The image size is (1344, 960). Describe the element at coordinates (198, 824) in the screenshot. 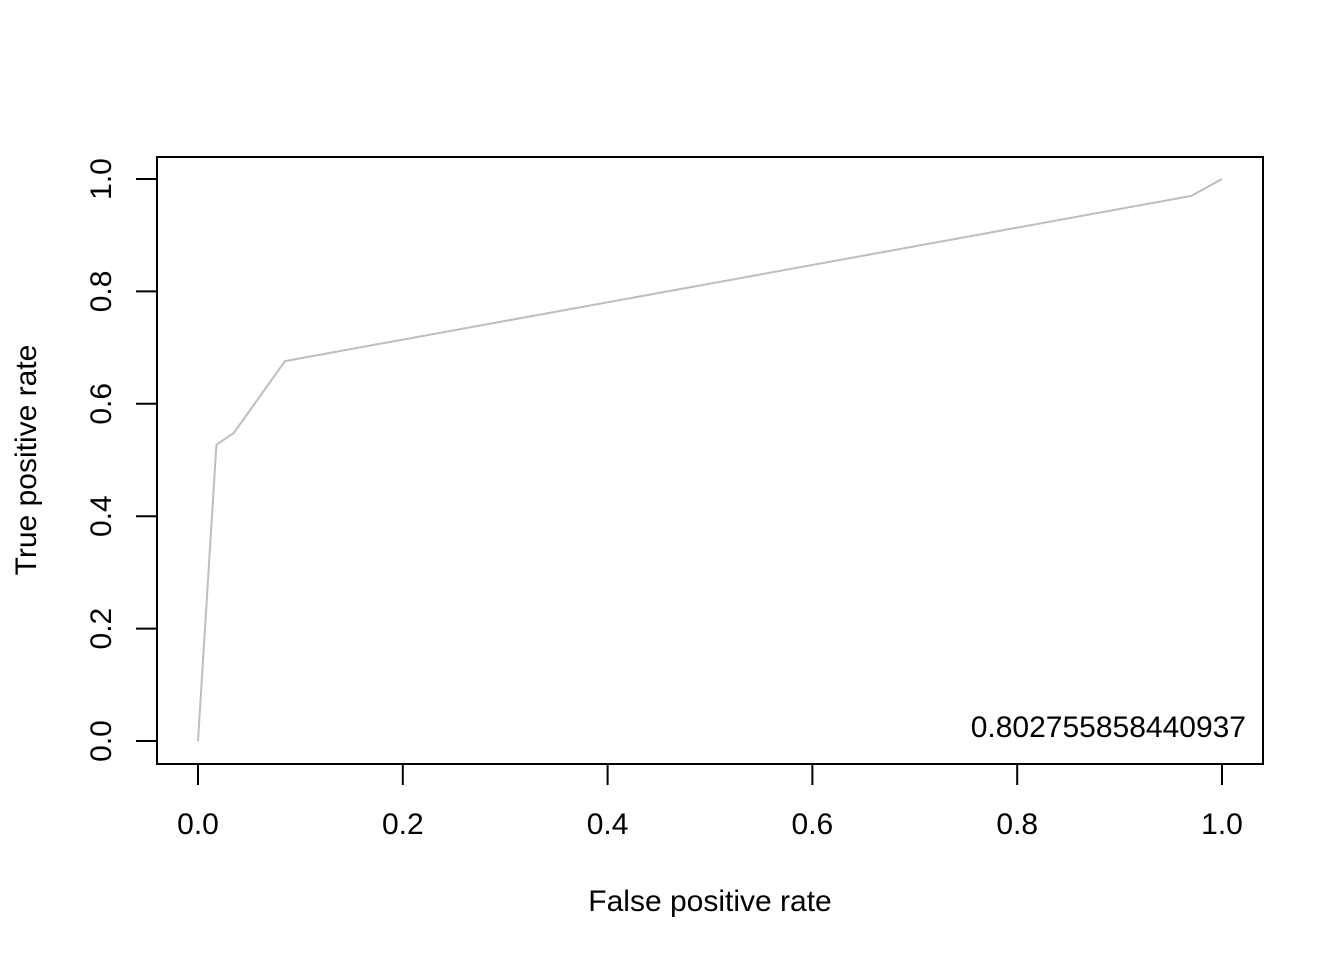

I see `x-tick-label: 0.0` at that location.